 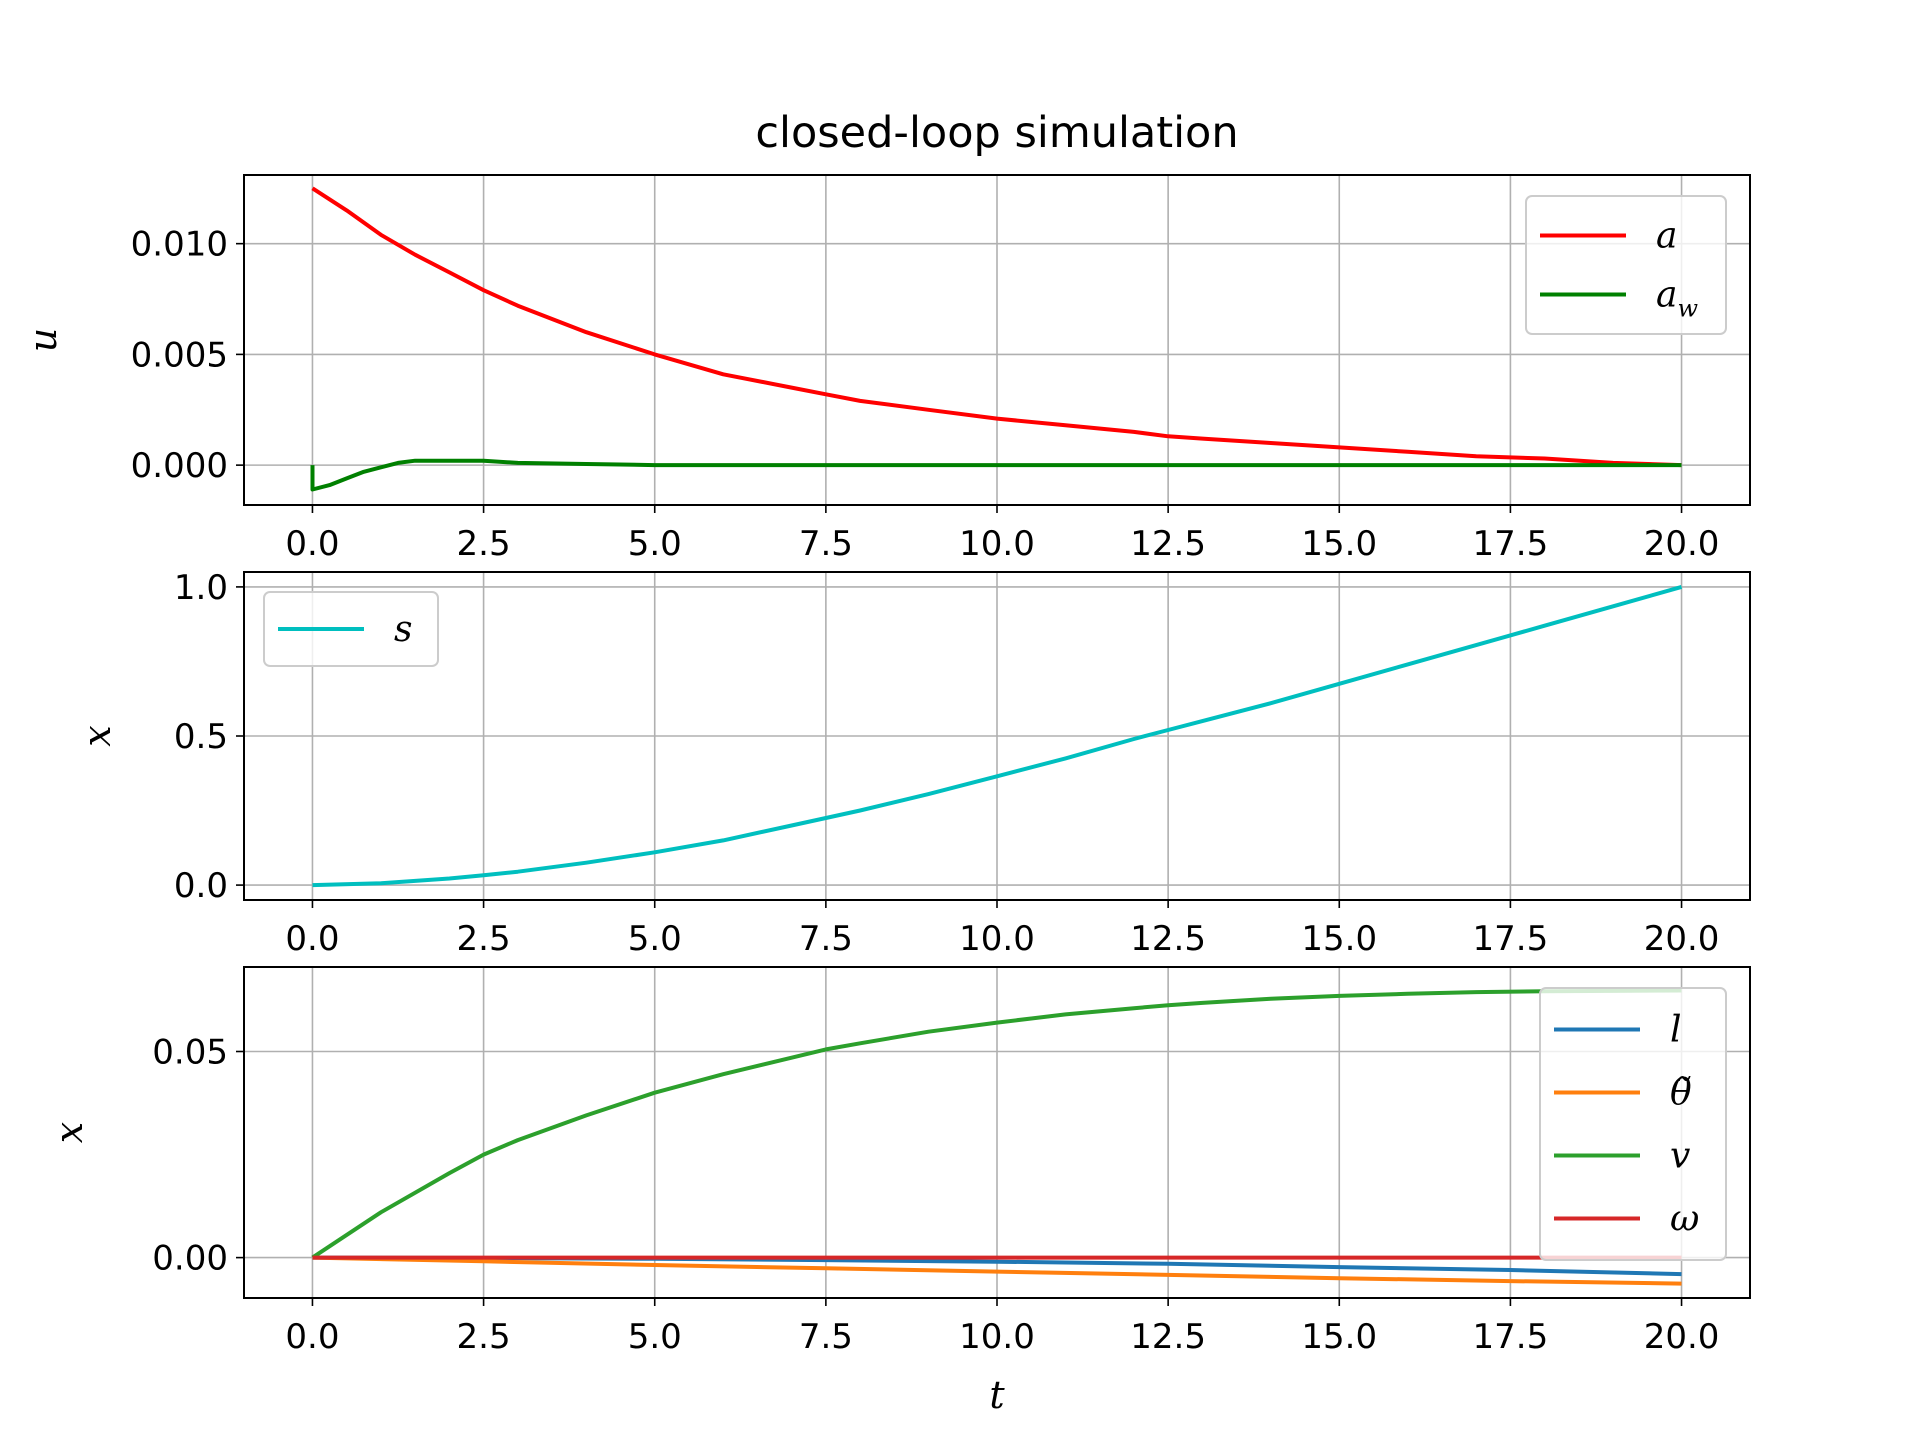 I want to click on legend-label: l, so click(x=1676, y=1030).